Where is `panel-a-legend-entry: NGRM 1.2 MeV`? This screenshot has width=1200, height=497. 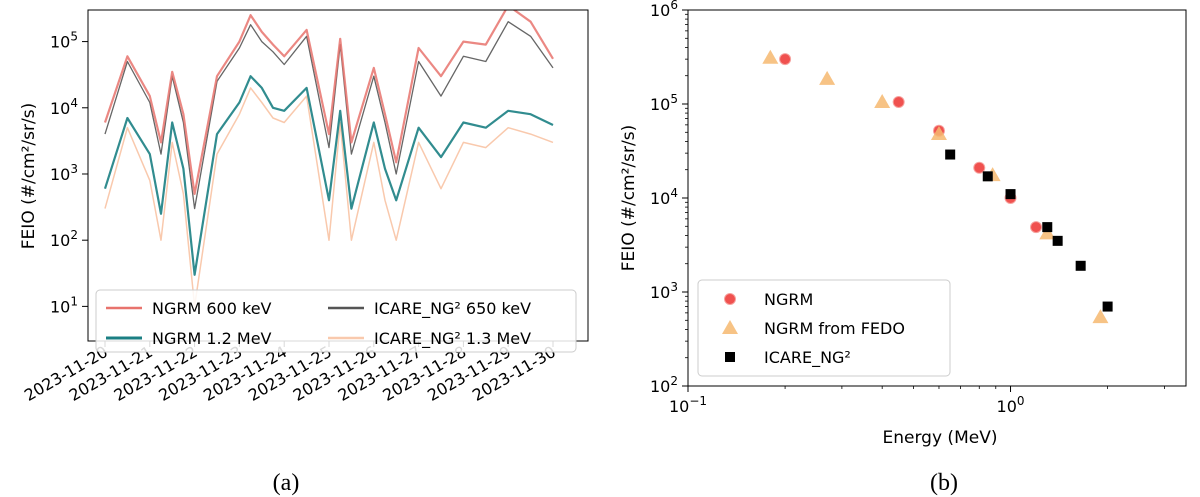
panel-a-legend-entry: NGRM 1.2 MeV is located at coordinates (212, 338).